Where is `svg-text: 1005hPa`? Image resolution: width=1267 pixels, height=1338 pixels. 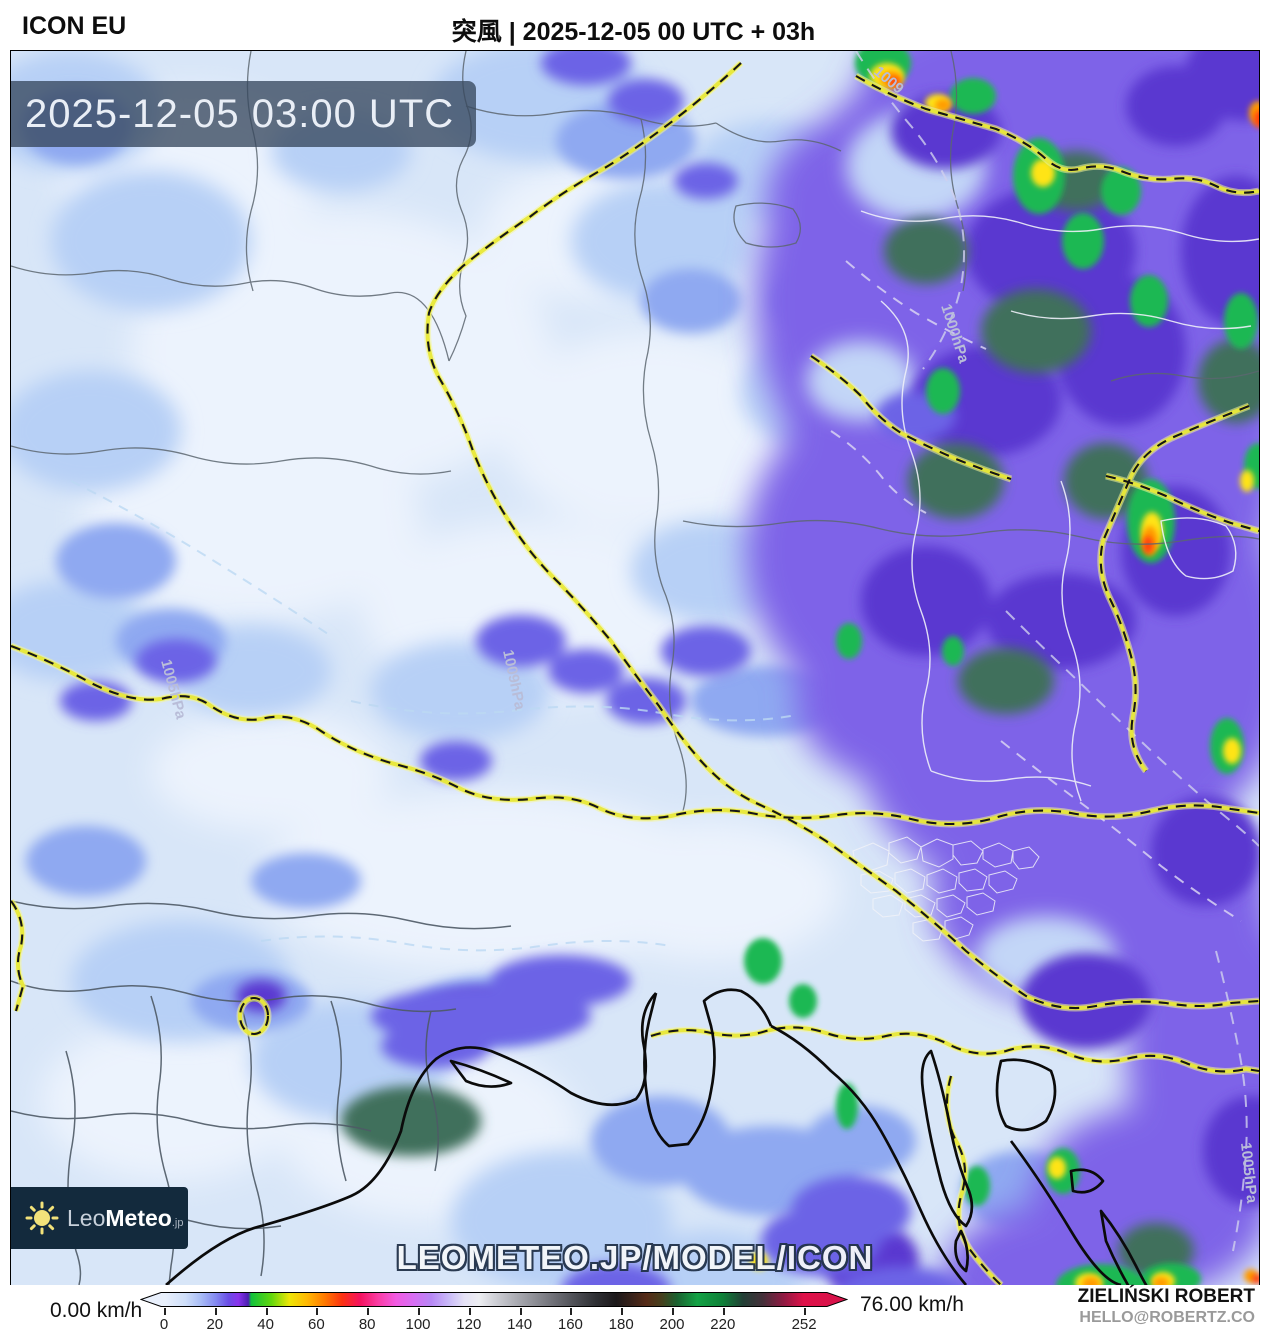 svg-text: 1005hPa is located at coordinates (1248, 1173).